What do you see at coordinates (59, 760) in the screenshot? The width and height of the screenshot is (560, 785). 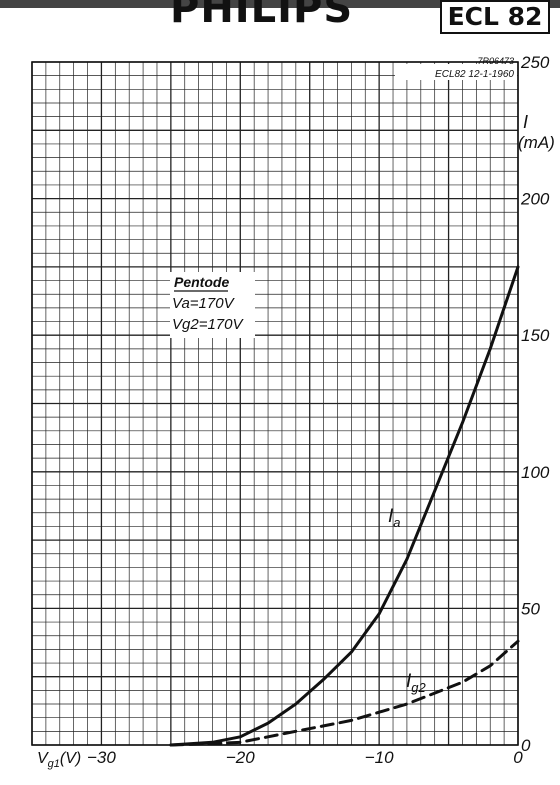 I see `x-axis-label: Vg1(V)` at bounding box center [59, 760].